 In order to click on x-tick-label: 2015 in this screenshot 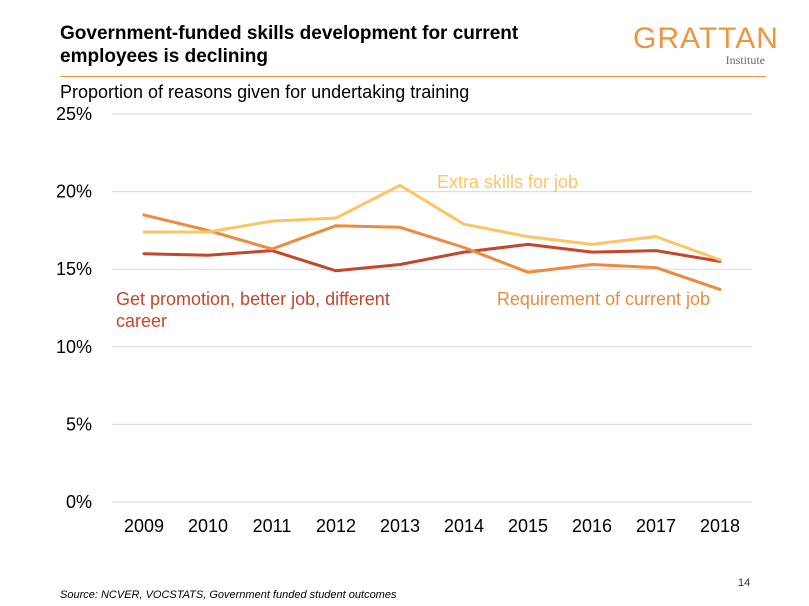, I will do `click(528, 526)`.